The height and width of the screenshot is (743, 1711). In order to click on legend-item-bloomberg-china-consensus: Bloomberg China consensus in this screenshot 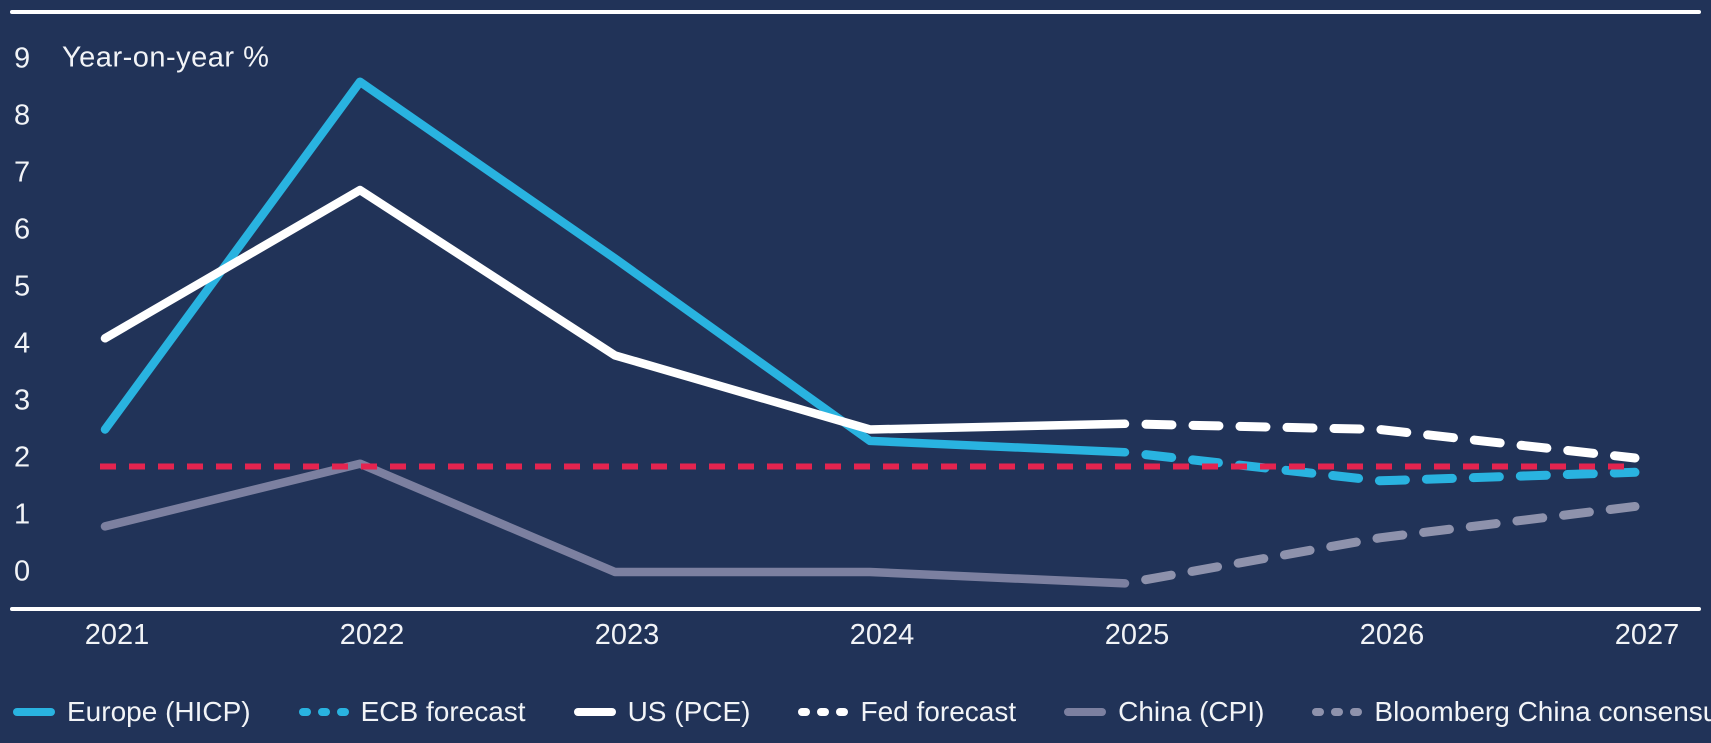, I will do `click(1511, 712)`.